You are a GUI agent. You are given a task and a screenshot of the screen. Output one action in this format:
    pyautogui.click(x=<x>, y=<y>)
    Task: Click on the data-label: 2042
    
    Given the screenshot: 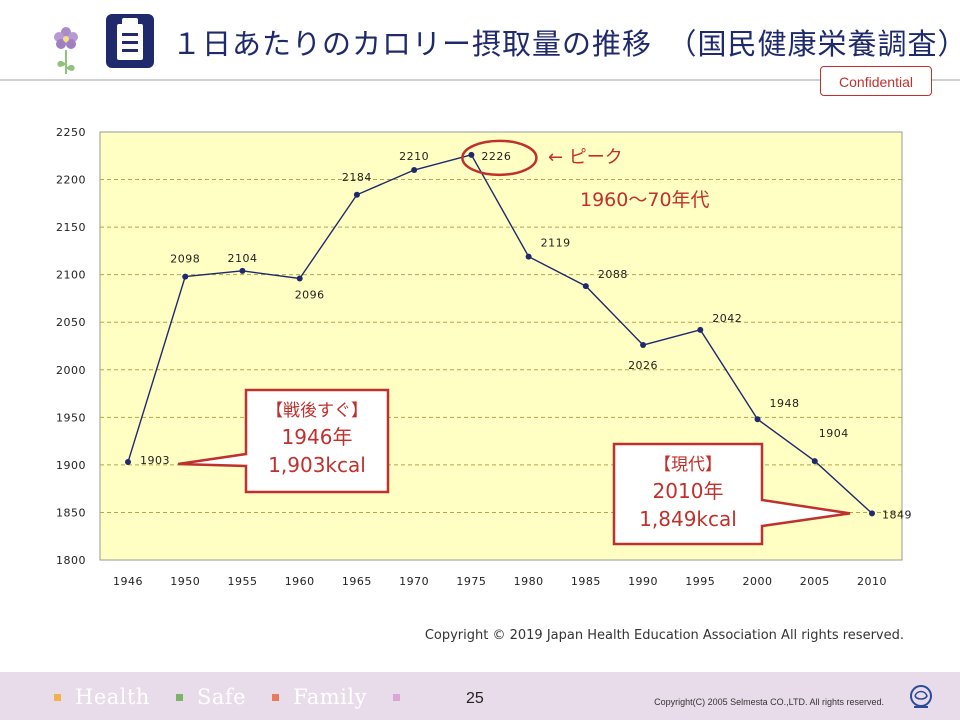 What is the action you would take?
    pyautogui.click(x=727, y=318)
    